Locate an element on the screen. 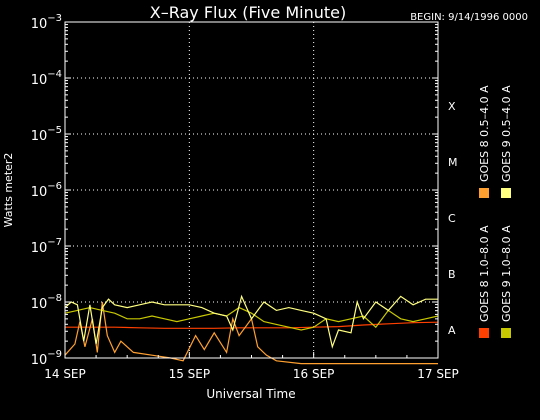 This screenshot has width=540, height=420. y-tick-label: 10⁻⁹ is located at coordinates (46, 358).